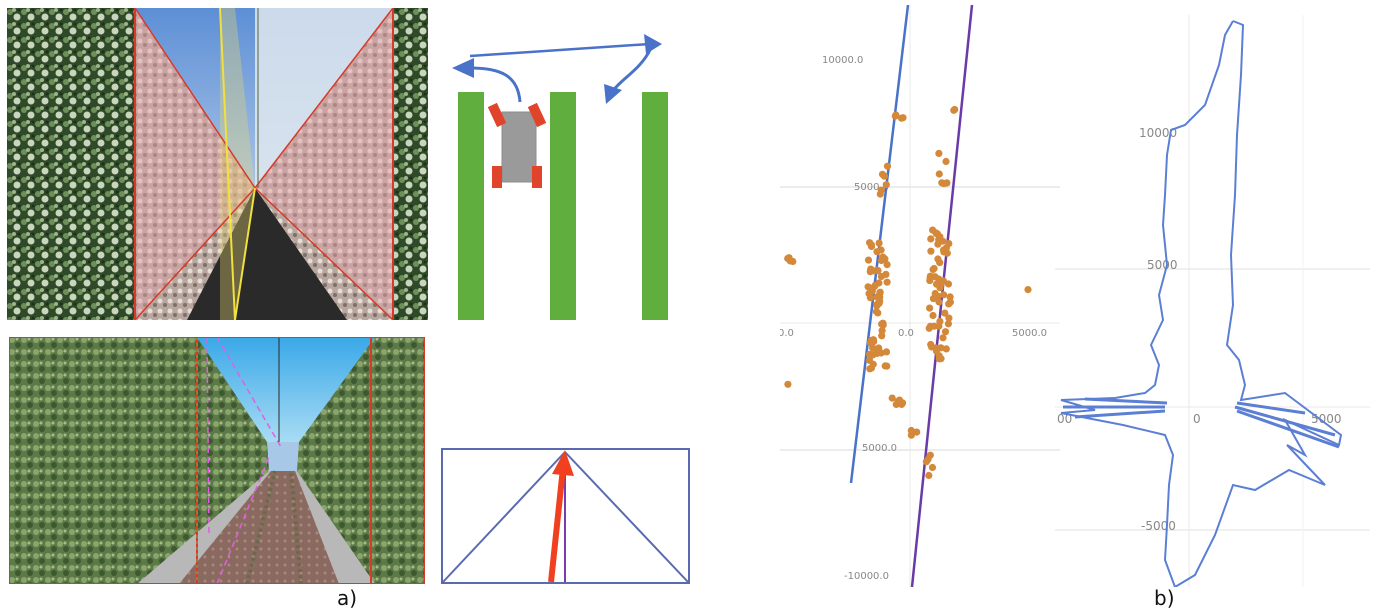 This screenshot has height=612, width=1373. I want to click on scatter-points, so click(908, 292).